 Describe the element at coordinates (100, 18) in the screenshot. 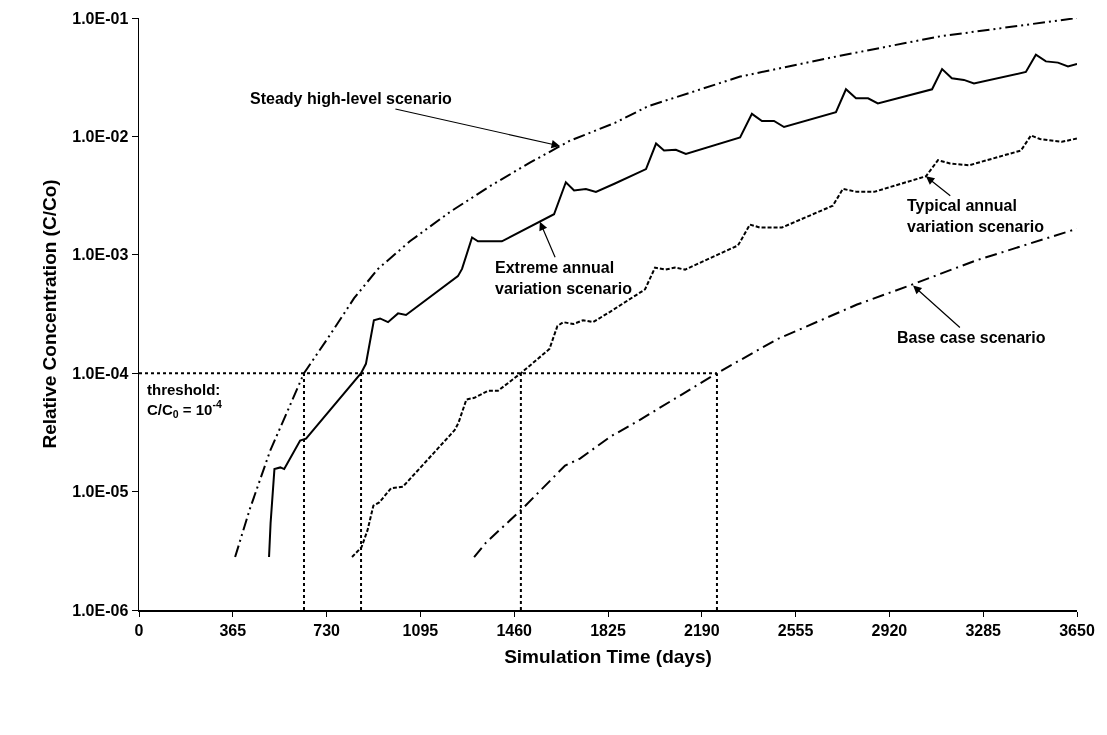

I see `y-tick-label: 1.0E-01` at that location.